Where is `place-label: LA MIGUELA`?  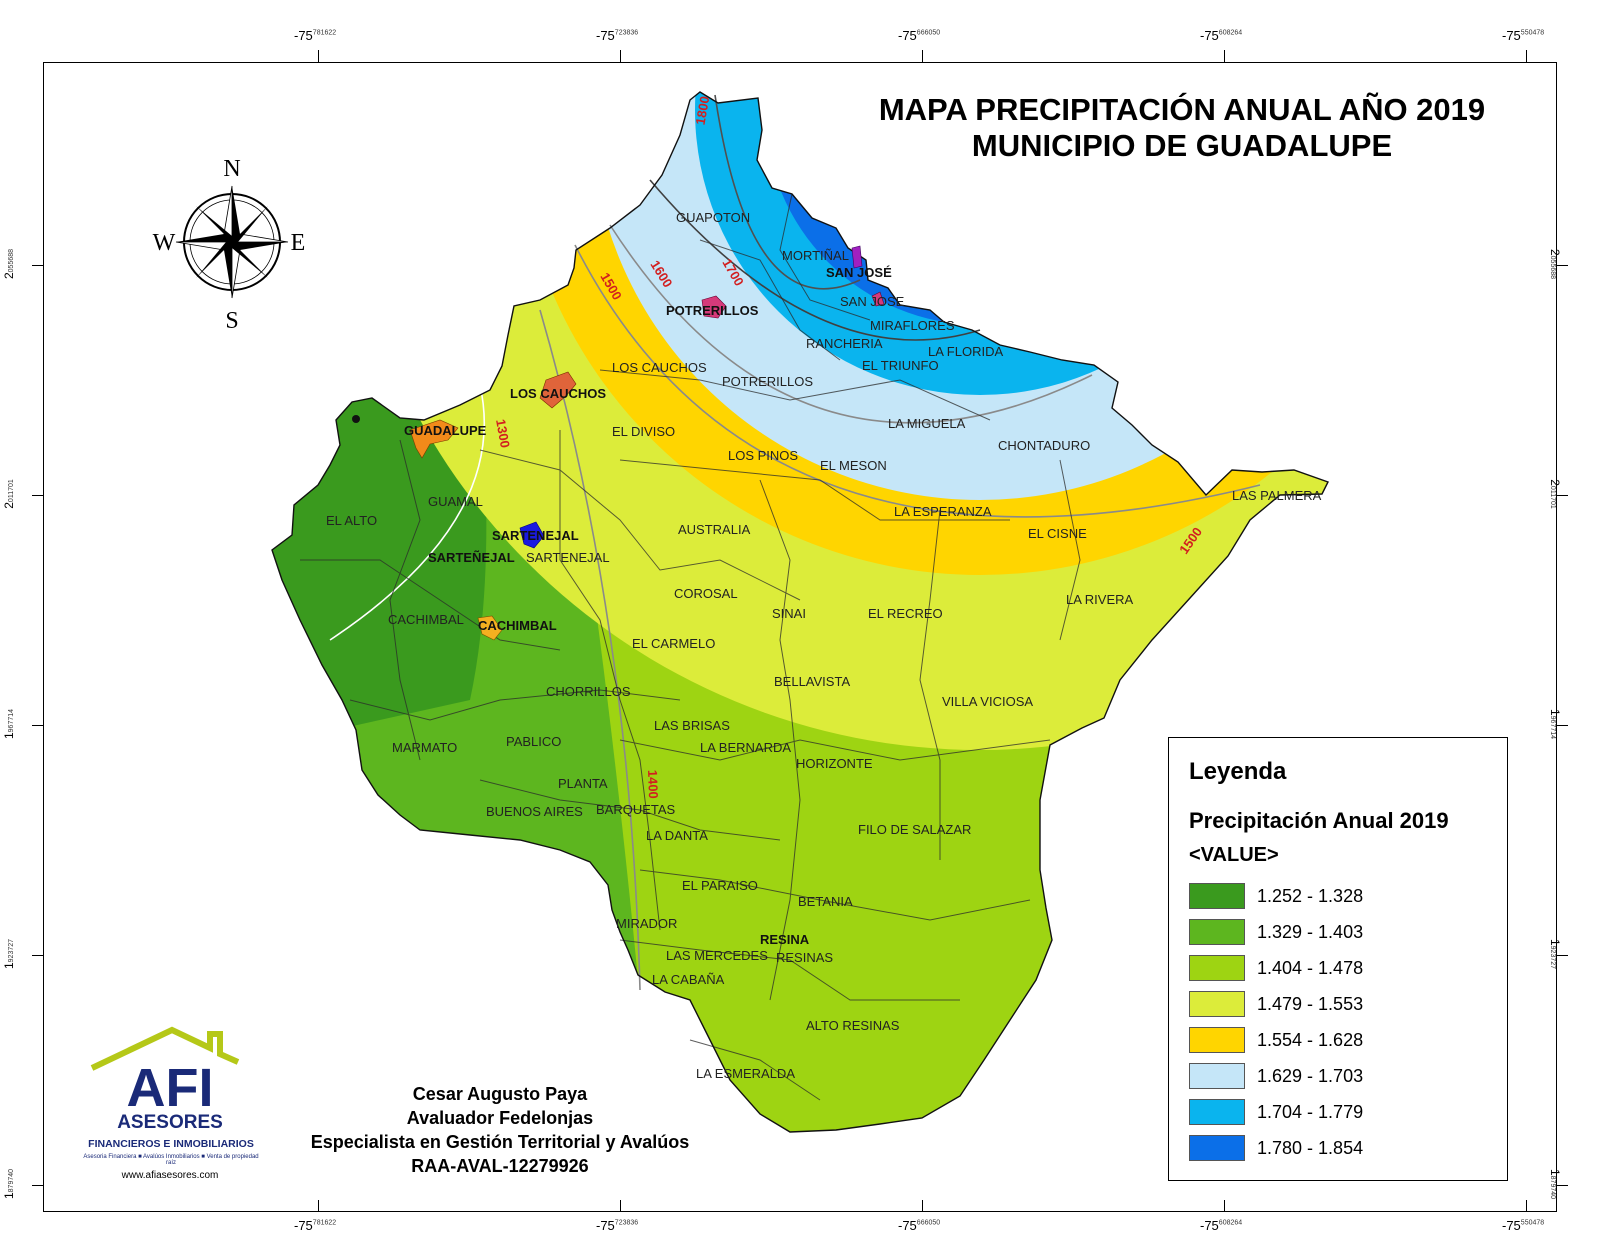
place-label: LA MIGUELA is located at coordinates (927, 423).